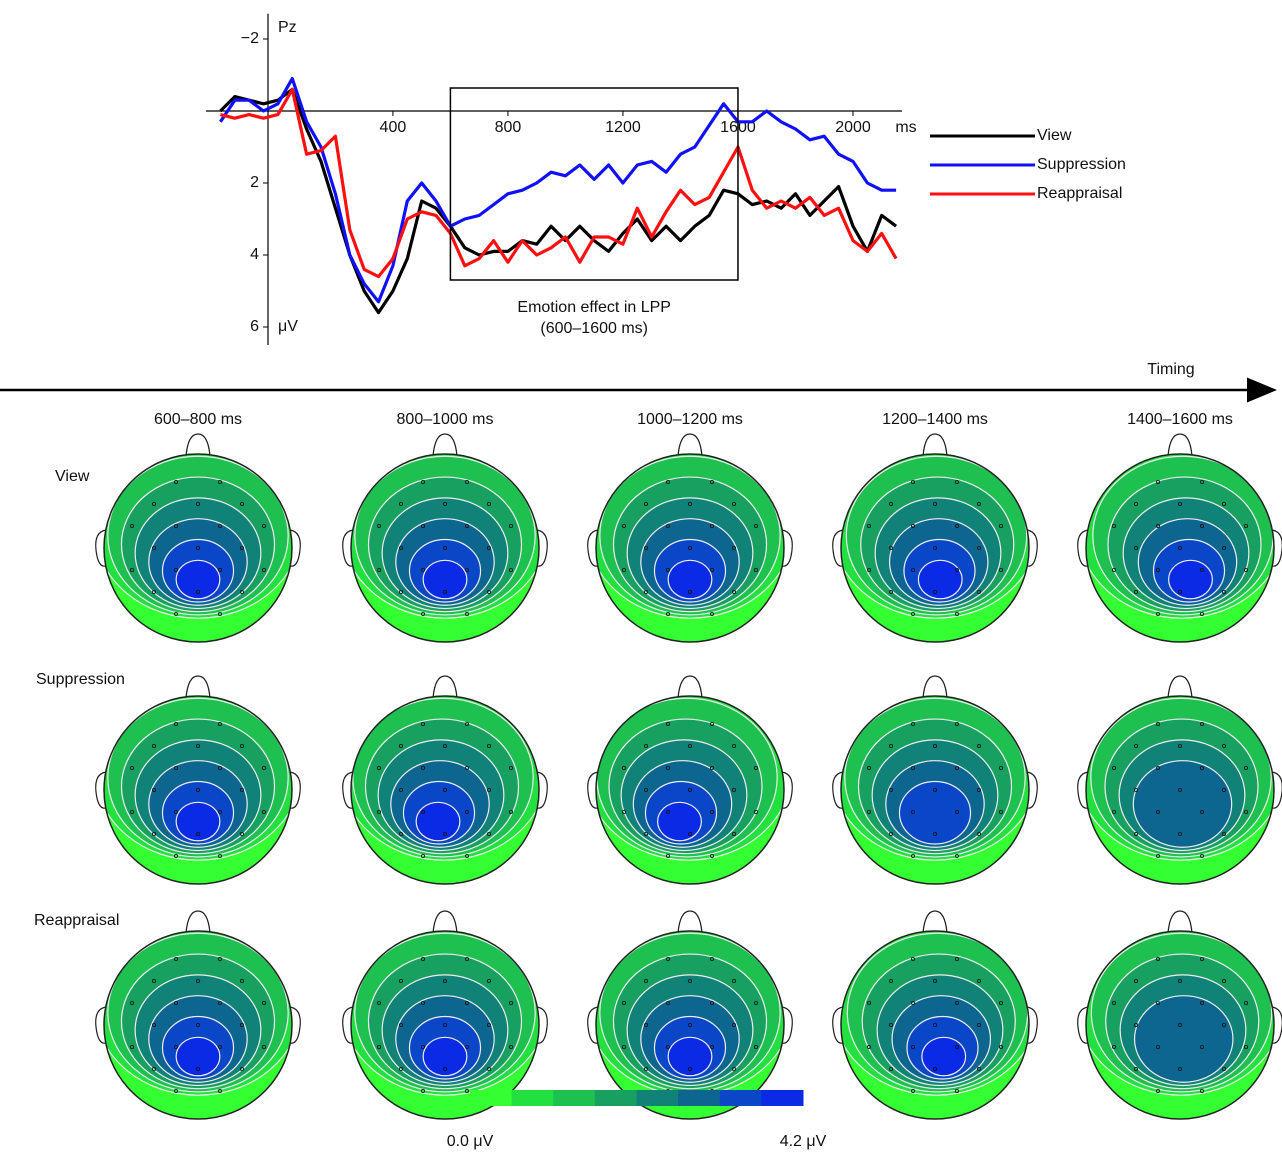  I want to click on y-tick-label: −2, so click(250, 38).